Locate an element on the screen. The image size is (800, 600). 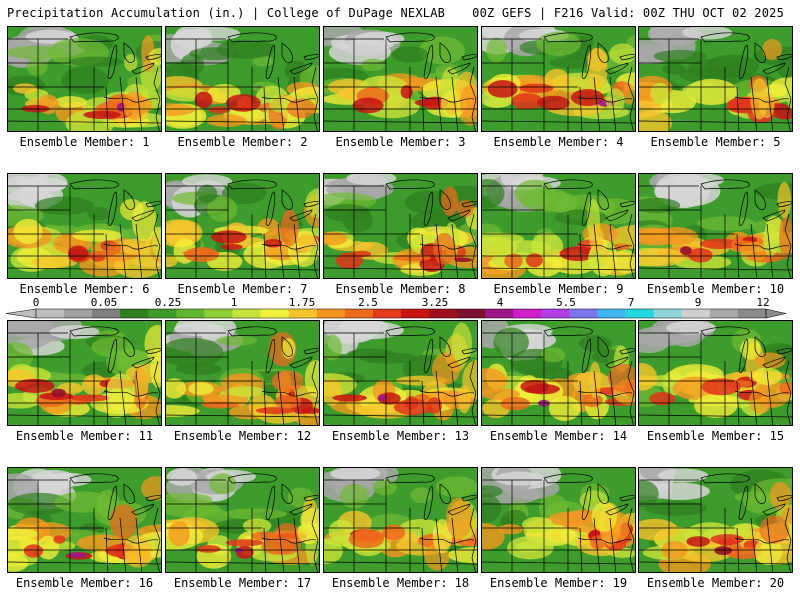
ensemble-member-label: Ensemble Member: 6 is located at coordinates (84, 289).